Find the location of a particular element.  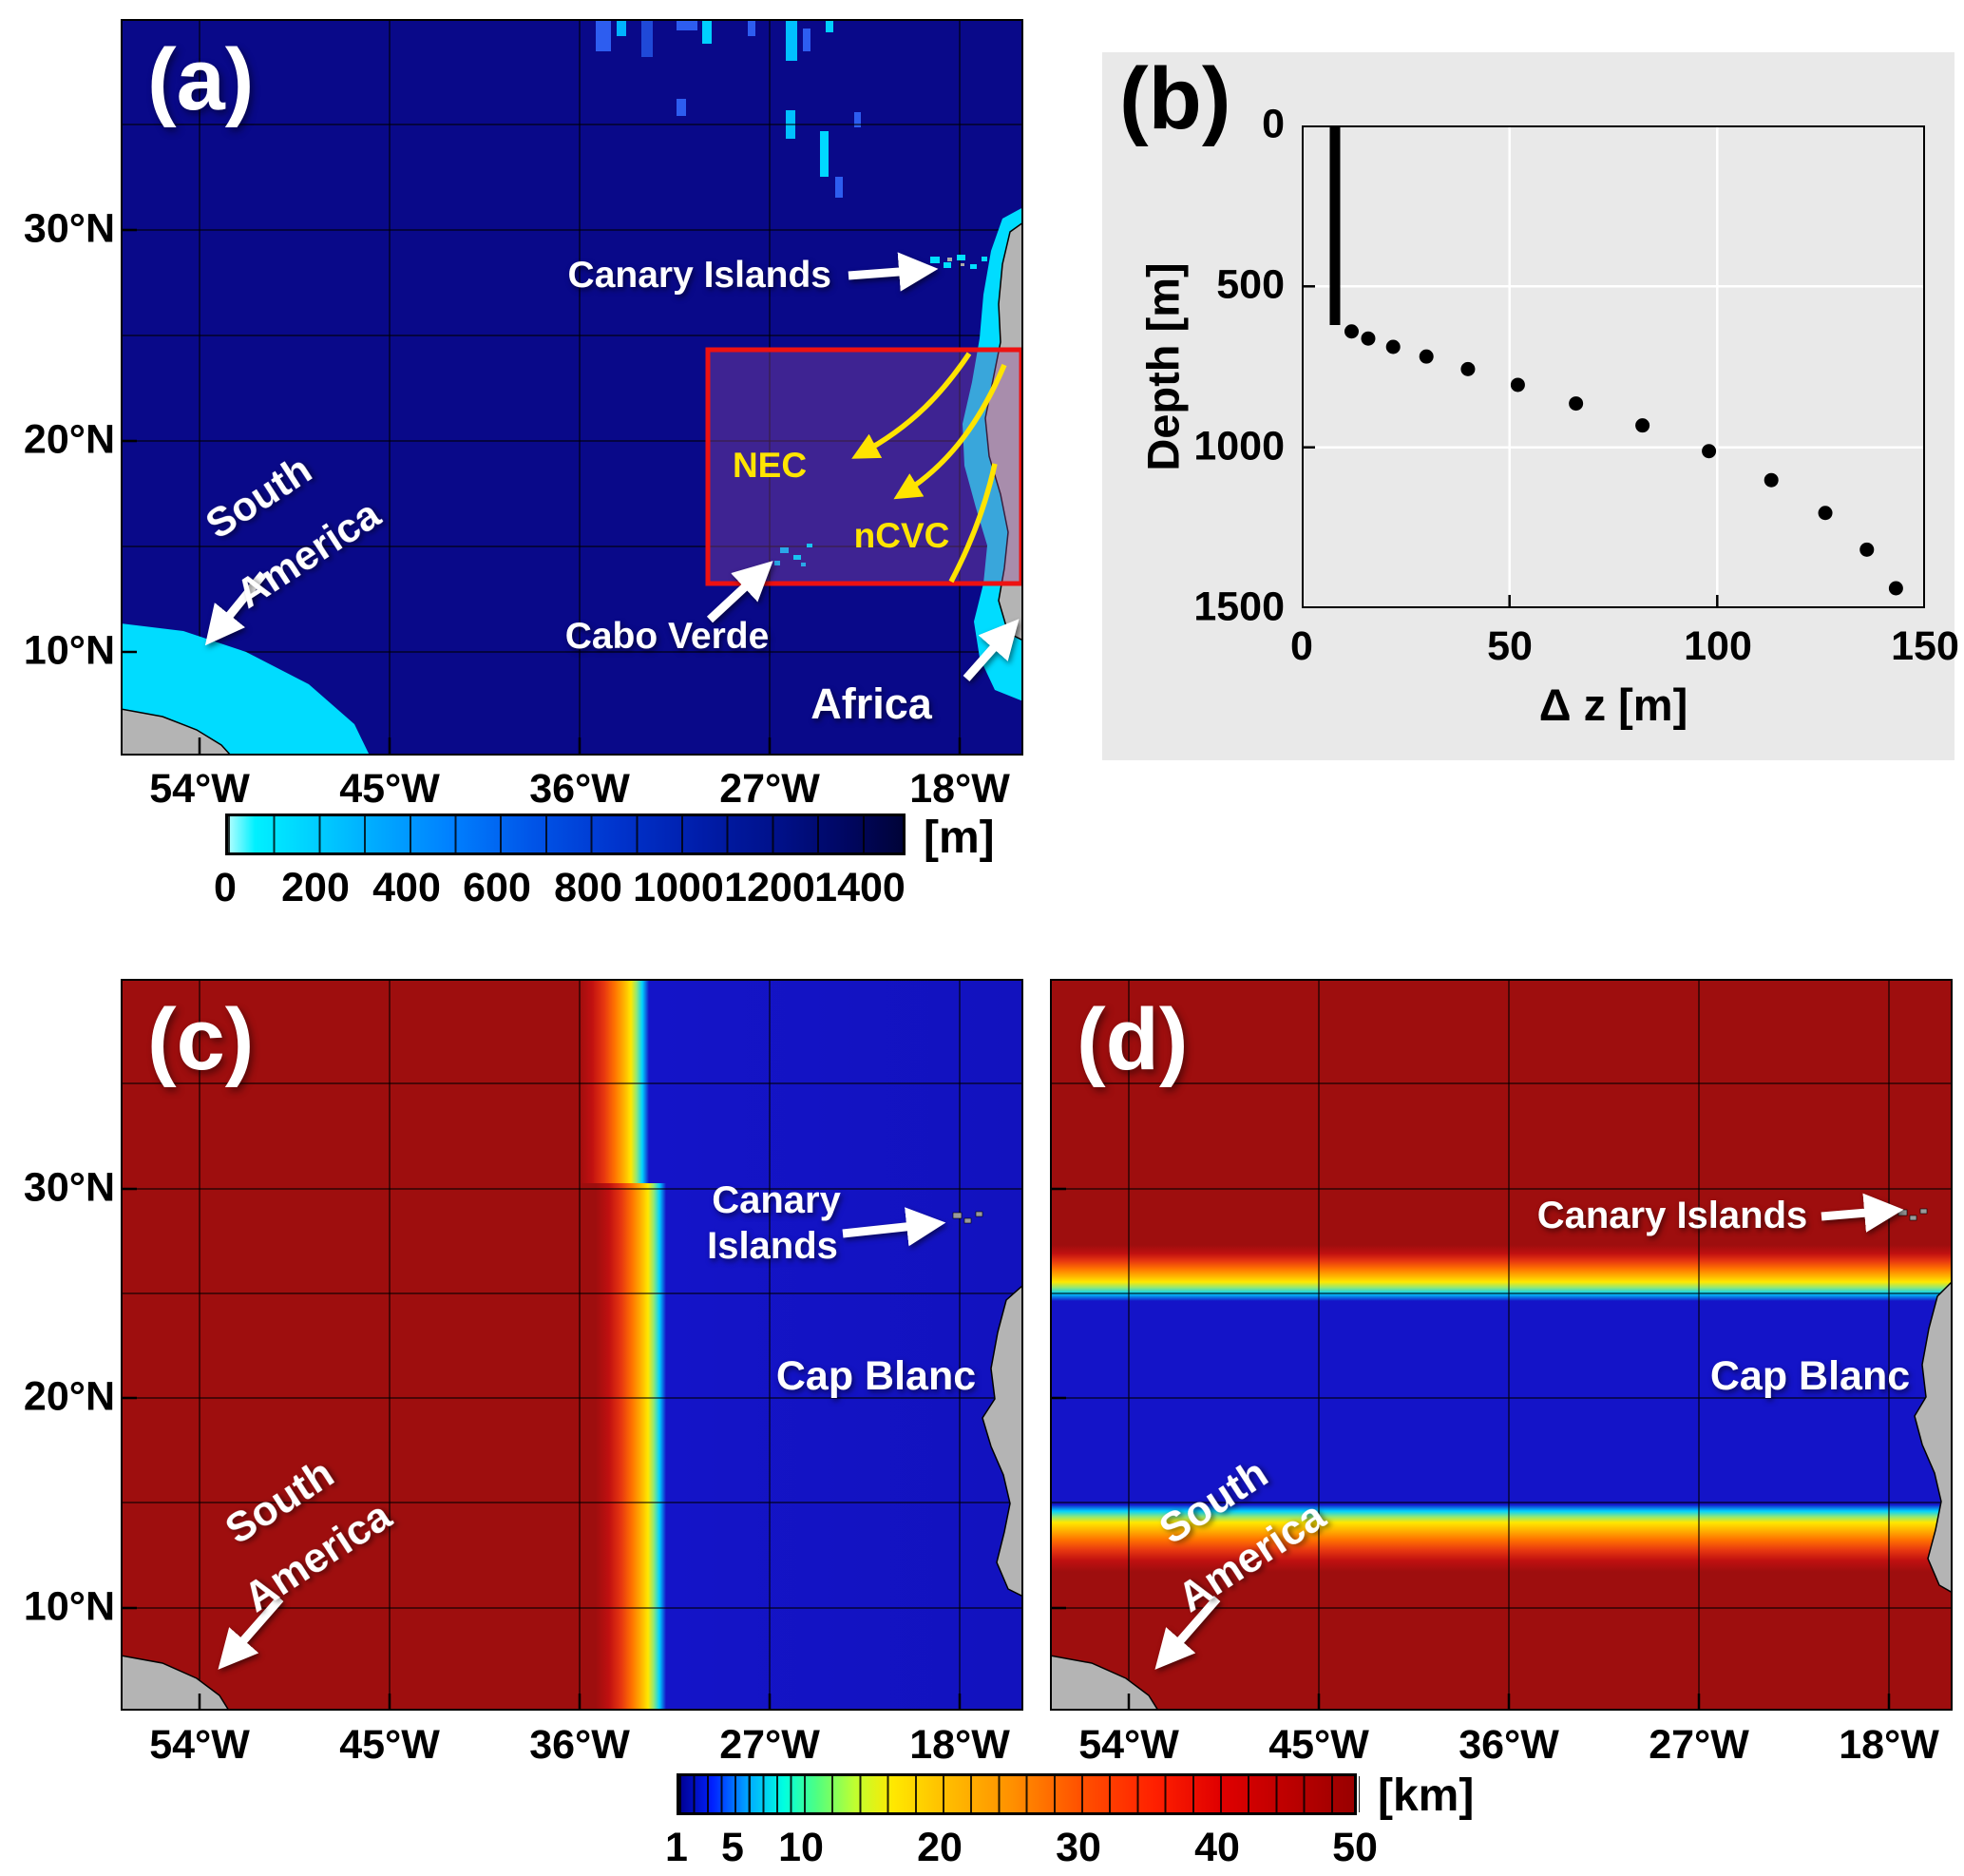

resolution-colorbar is located at coordinates (1019, 1794).